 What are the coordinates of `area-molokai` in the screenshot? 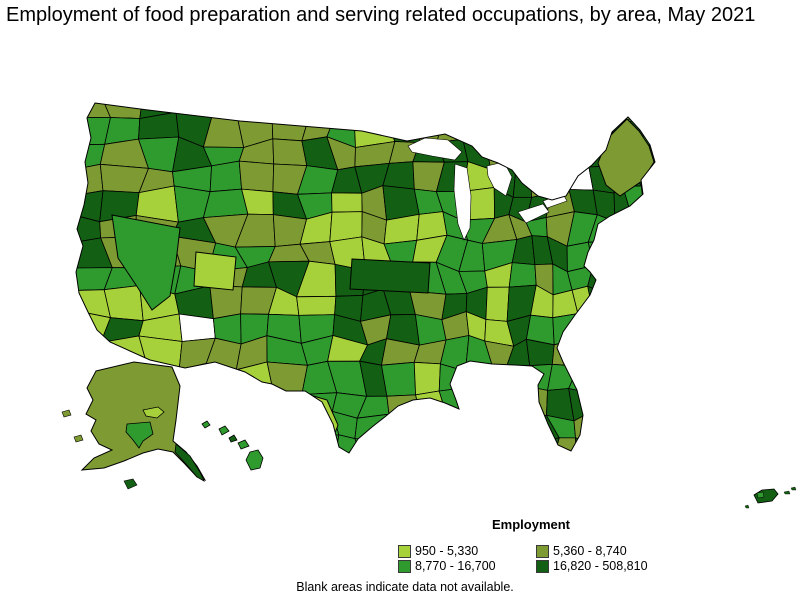 It's located at (233, 438).